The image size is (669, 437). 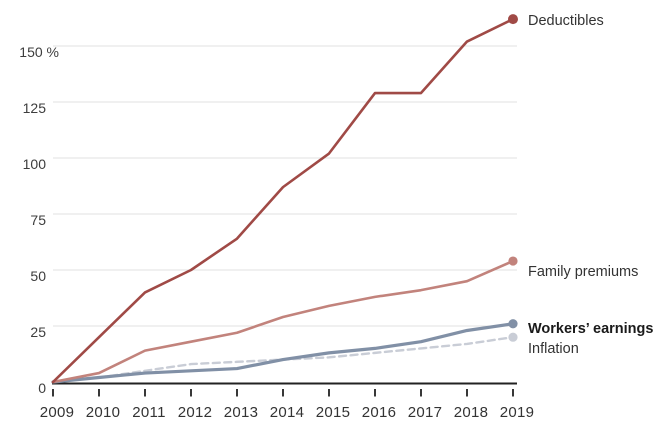 I want to click on x-axis-tick-label: 2016, so click(x=379, y=412).